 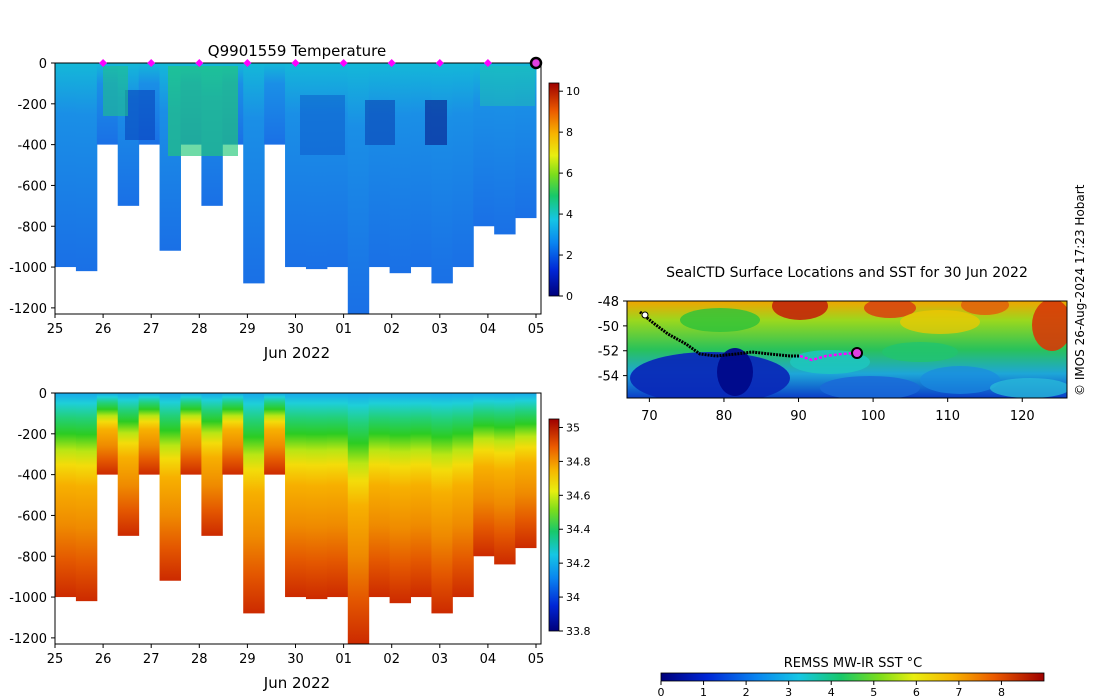 What do you see at coordinates (28, 598) in the screenshot?
I see `y-tick-label: -1000` at bounding box center [28, 598].